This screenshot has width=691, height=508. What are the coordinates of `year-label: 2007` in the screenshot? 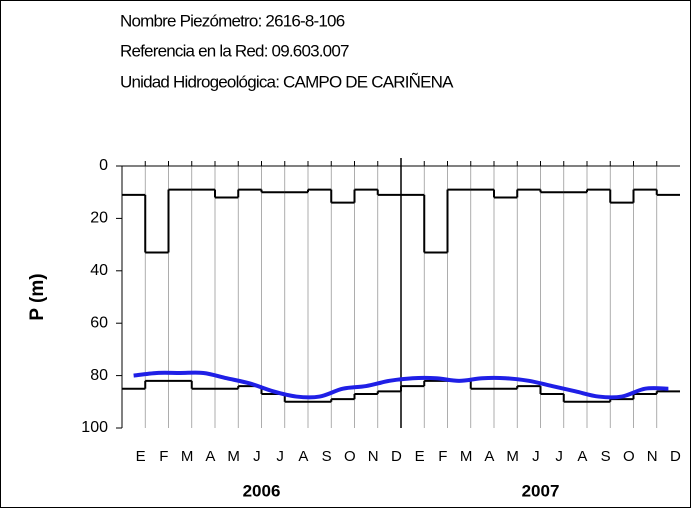 It's located at (541, 490).